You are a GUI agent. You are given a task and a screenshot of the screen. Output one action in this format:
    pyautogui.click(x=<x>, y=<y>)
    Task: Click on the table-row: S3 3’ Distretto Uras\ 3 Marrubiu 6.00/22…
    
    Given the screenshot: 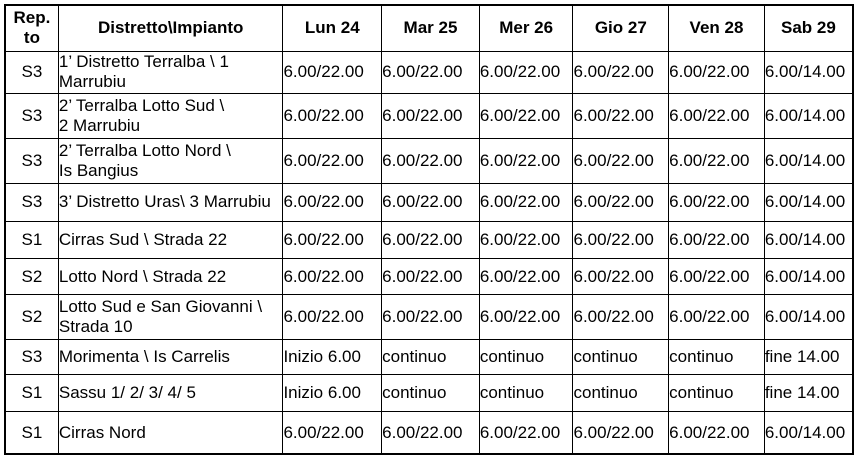 What is the action you would take?
    pyautogui.click(x=429, y=202)
    